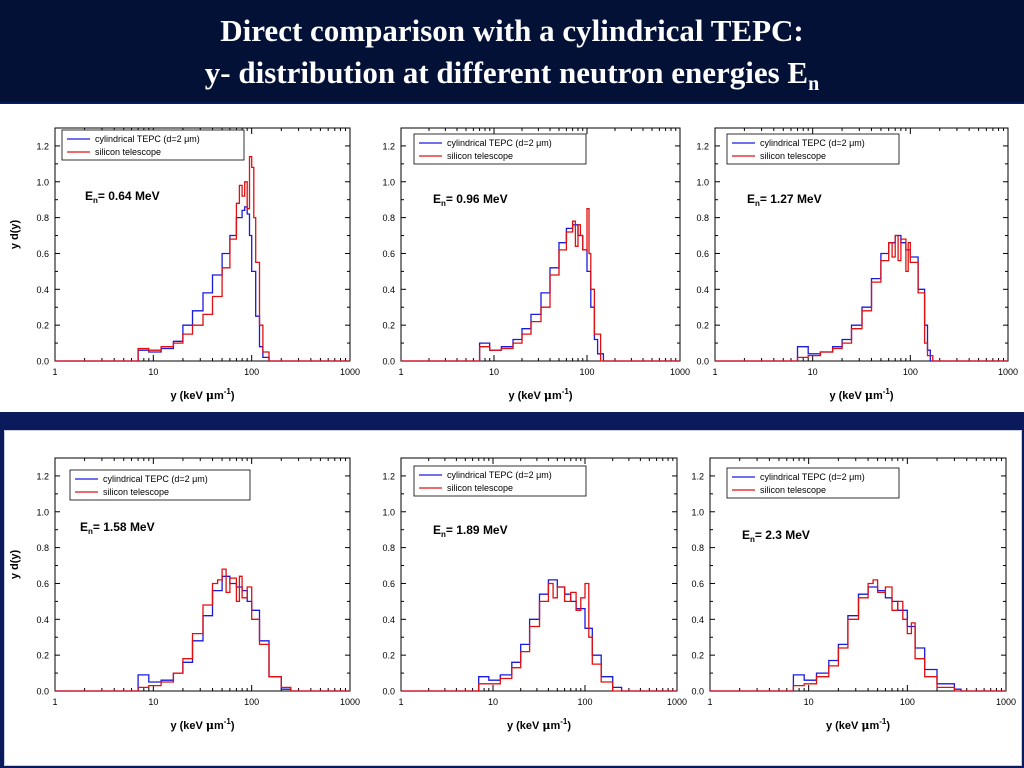 This screenshot has width=1024, height=768. Describe the element at coordinates (117, 528) in the screenshot. I see `energy-label: En= 1.58 MeV` at that location.